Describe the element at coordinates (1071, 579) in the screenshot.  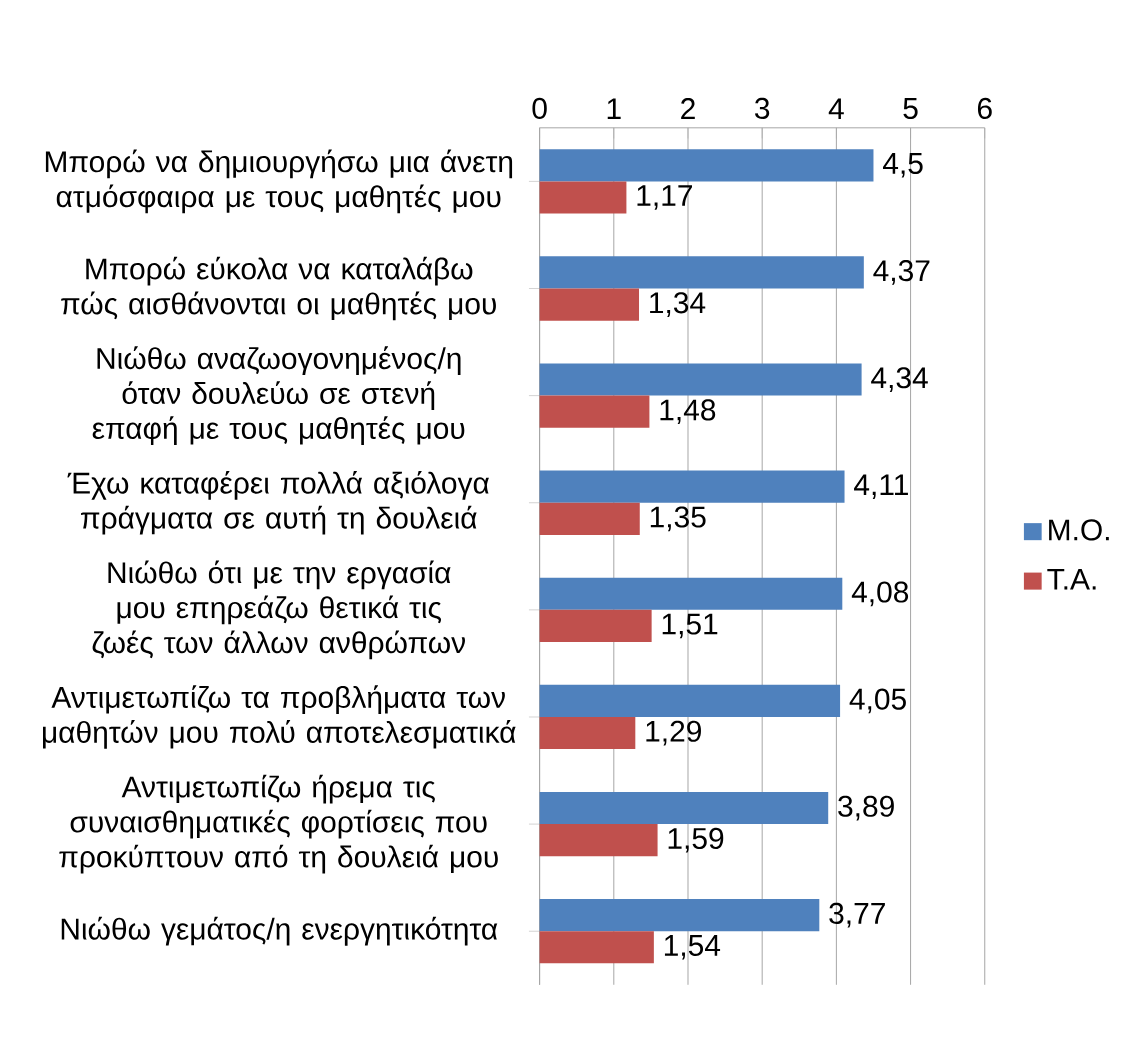
I see `legend-label: Τ.Α.` at that location.